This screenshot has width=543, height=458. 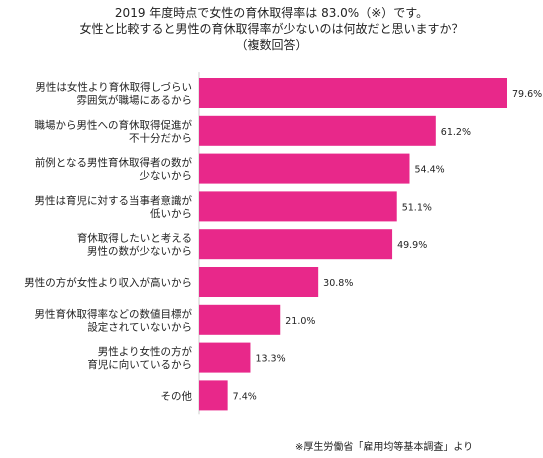 I want to click on value-label: 13.3%, so click(x=270, y=359).